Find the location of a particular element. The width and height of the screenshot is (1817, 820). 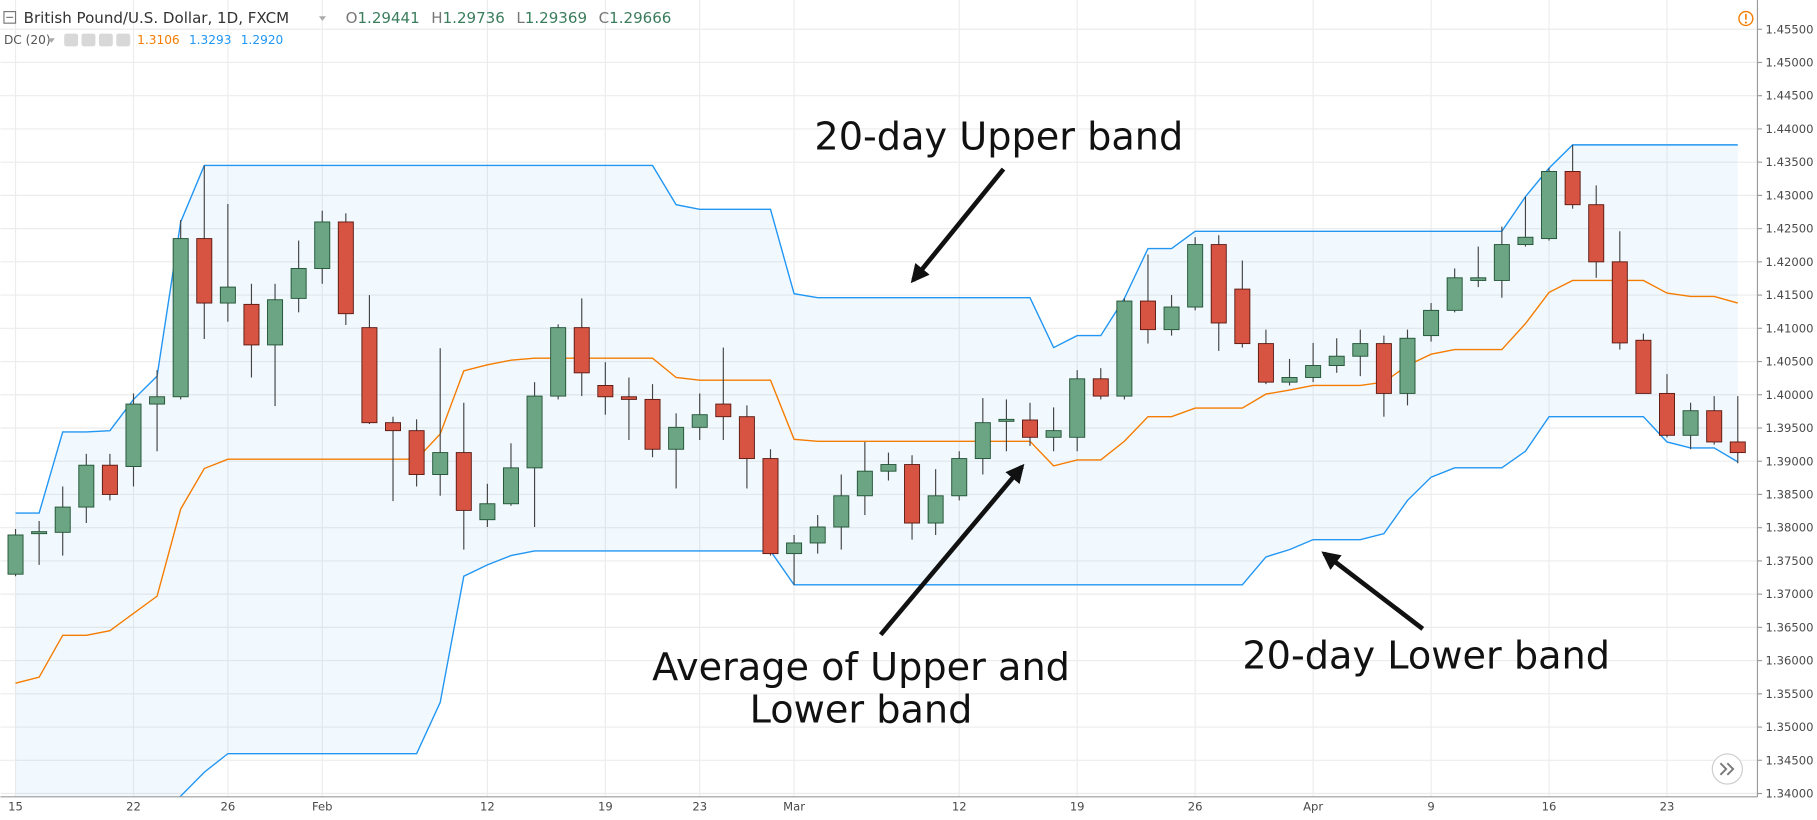

x-tick-label: 15 is located at coordinates (15, 807).